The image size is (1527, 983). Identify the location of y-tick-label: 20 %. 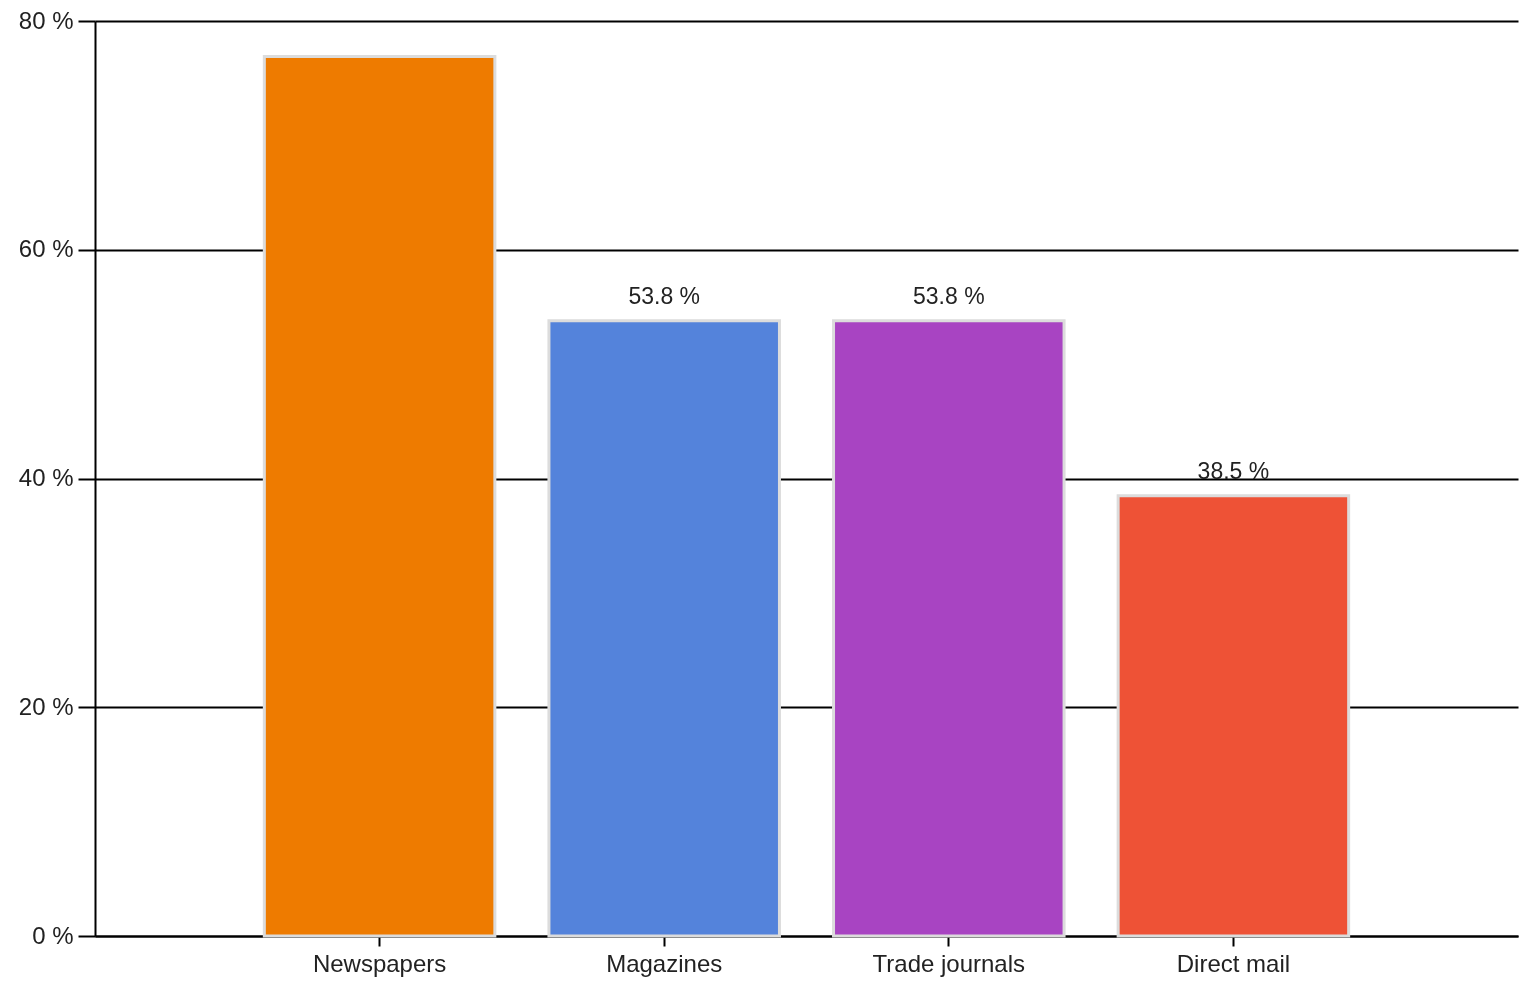
(46, 706).